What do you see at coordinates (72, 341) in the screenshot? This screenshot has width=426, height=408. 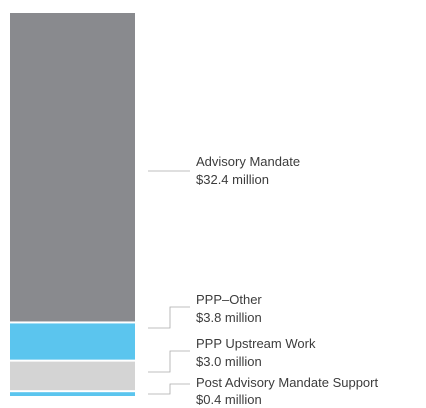 I see `bar-segment-ppp-other` at bounding box center [72, 341].